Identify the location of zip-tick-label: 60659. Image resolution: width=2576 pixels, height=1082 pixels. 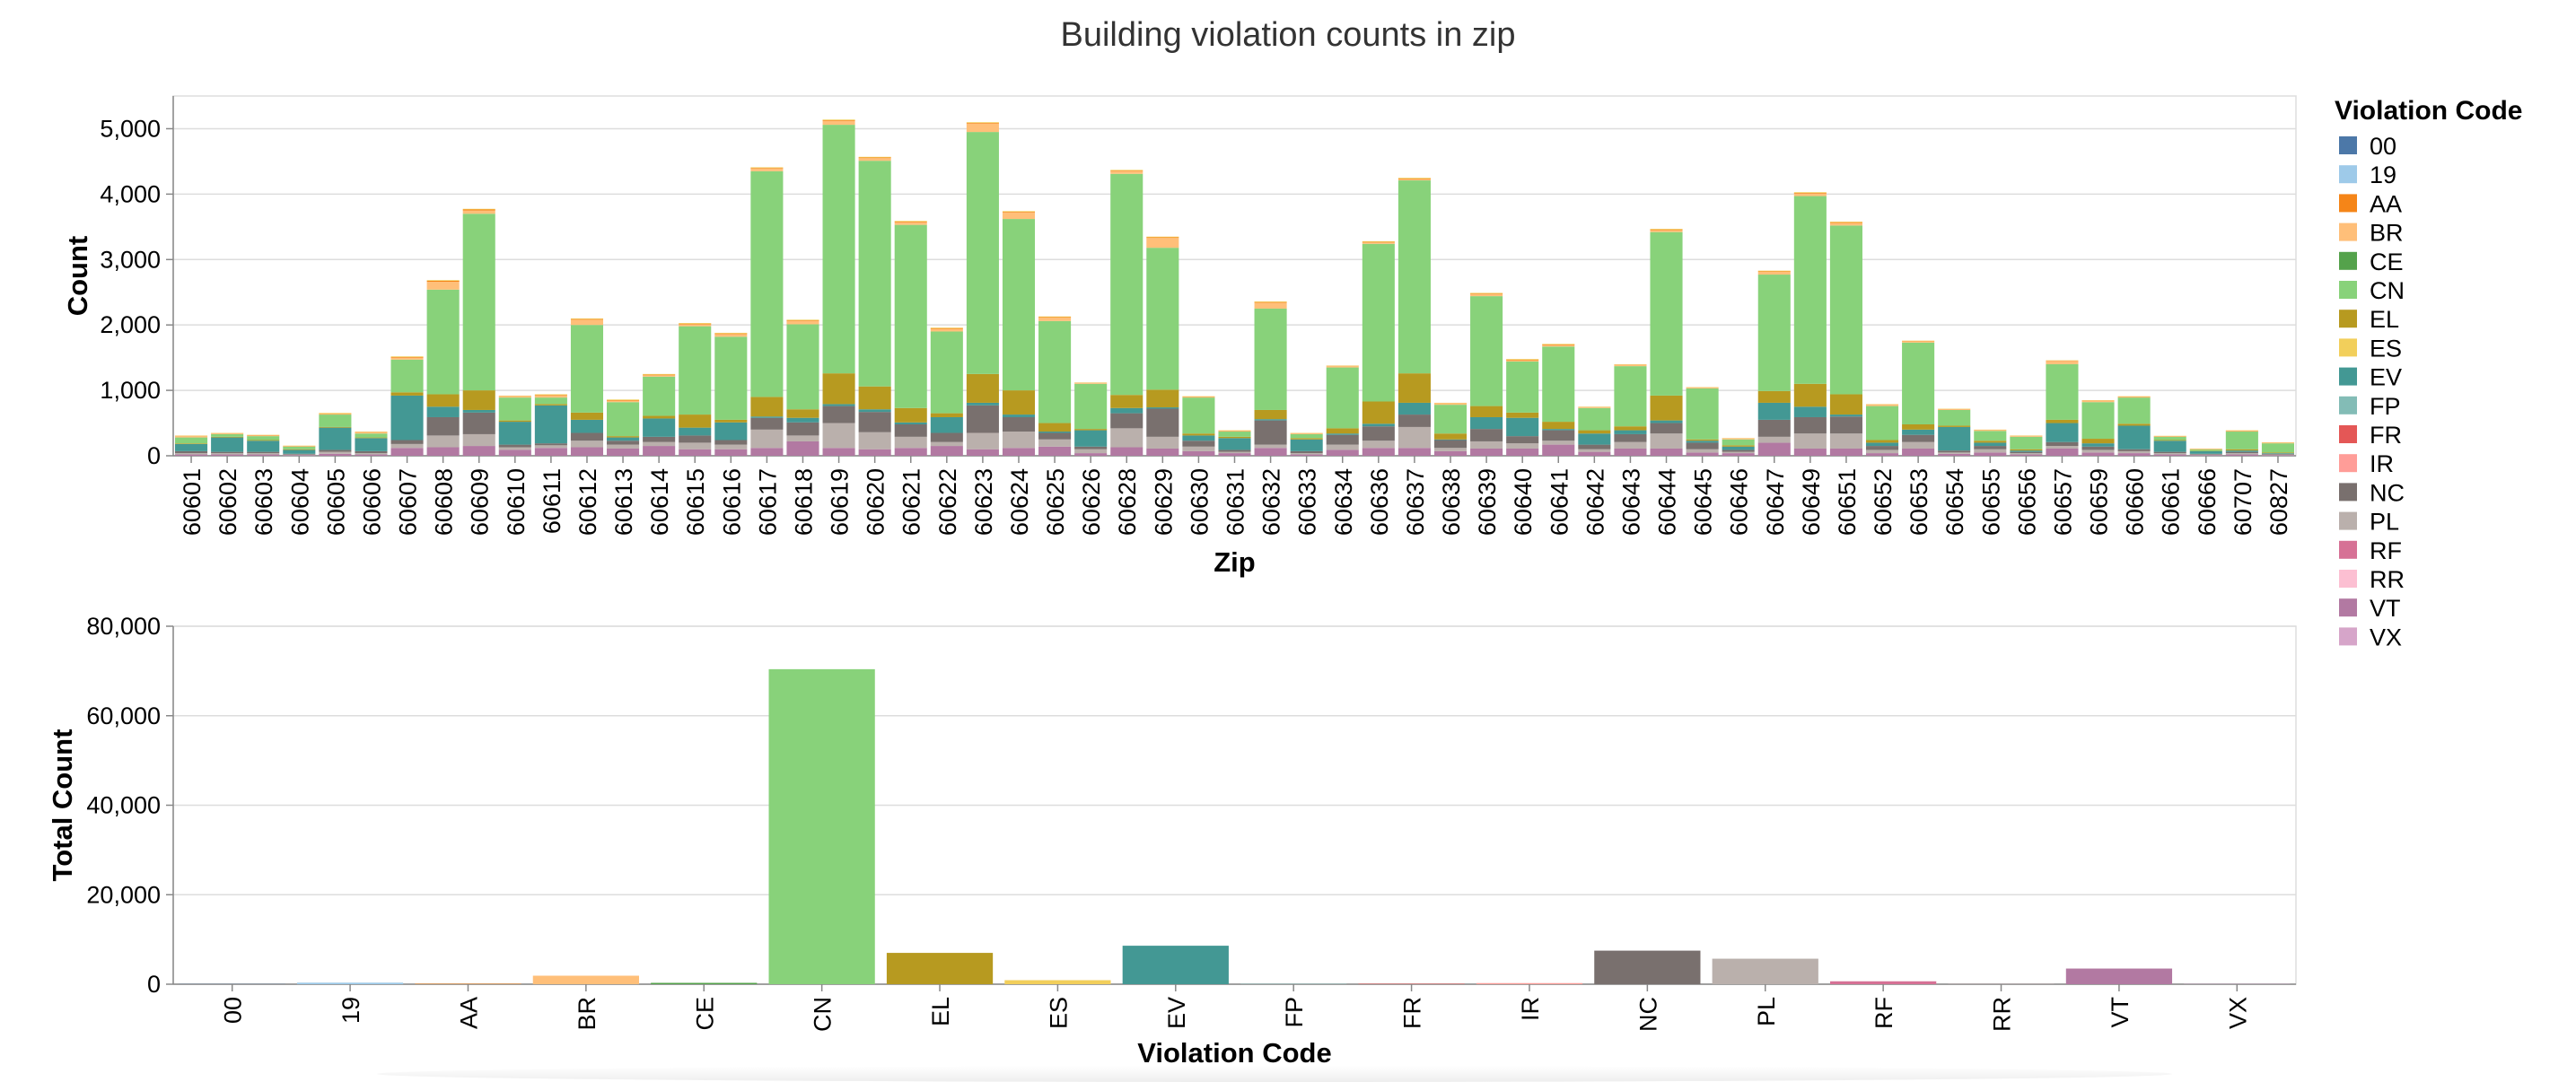
(2099, 502).